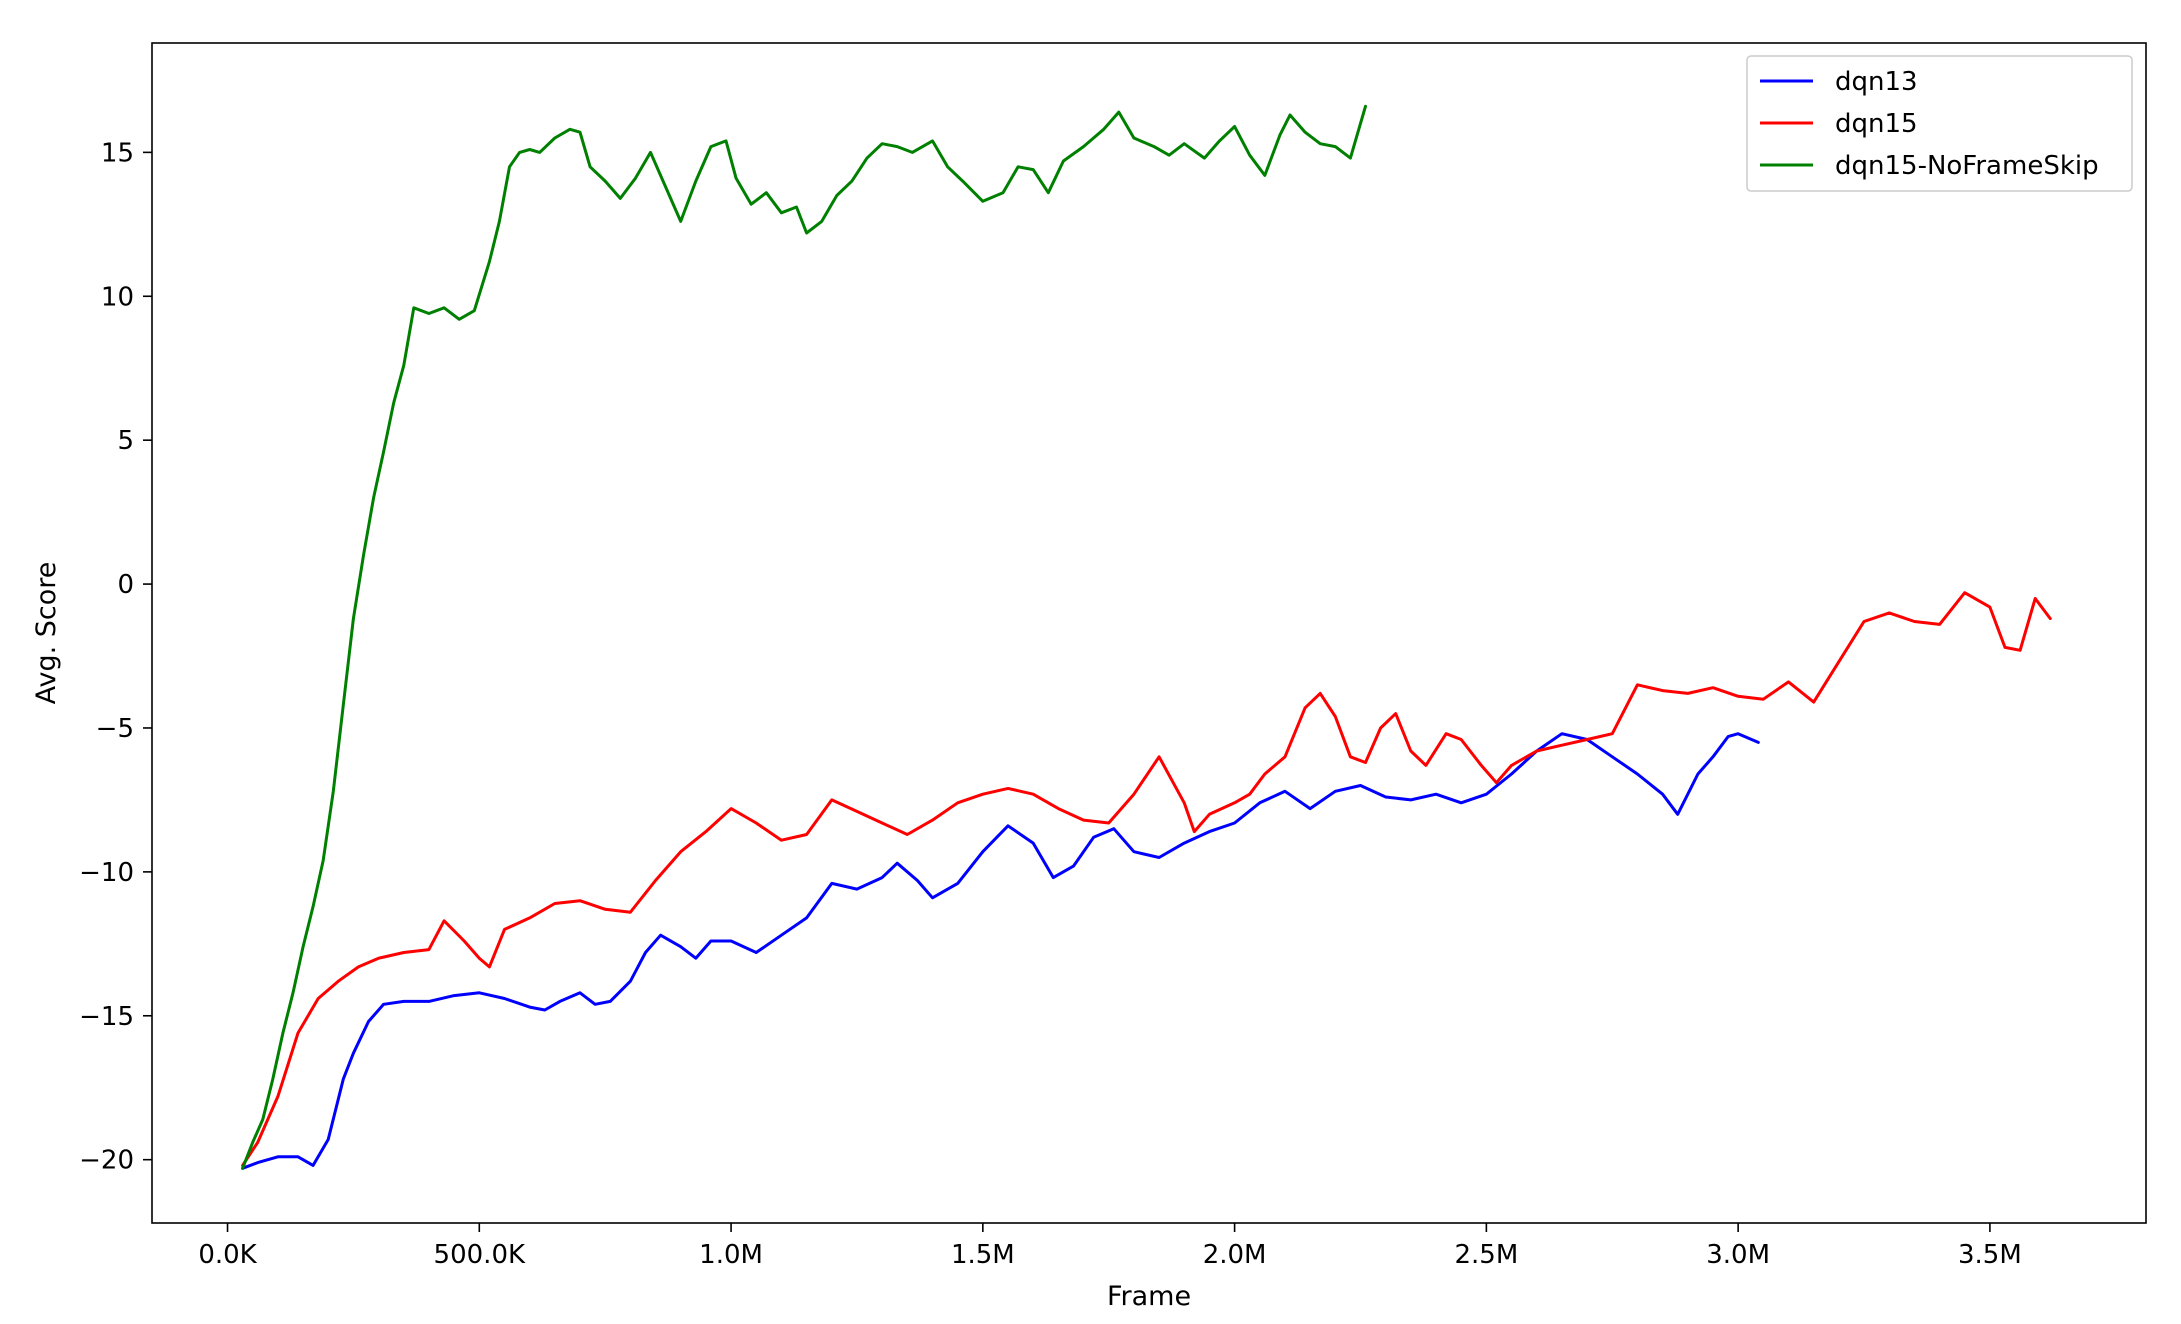  Describe the element at coordinates (46, 633) in the screenshot. I see `y-axis-label: Avg. Score` at that location.